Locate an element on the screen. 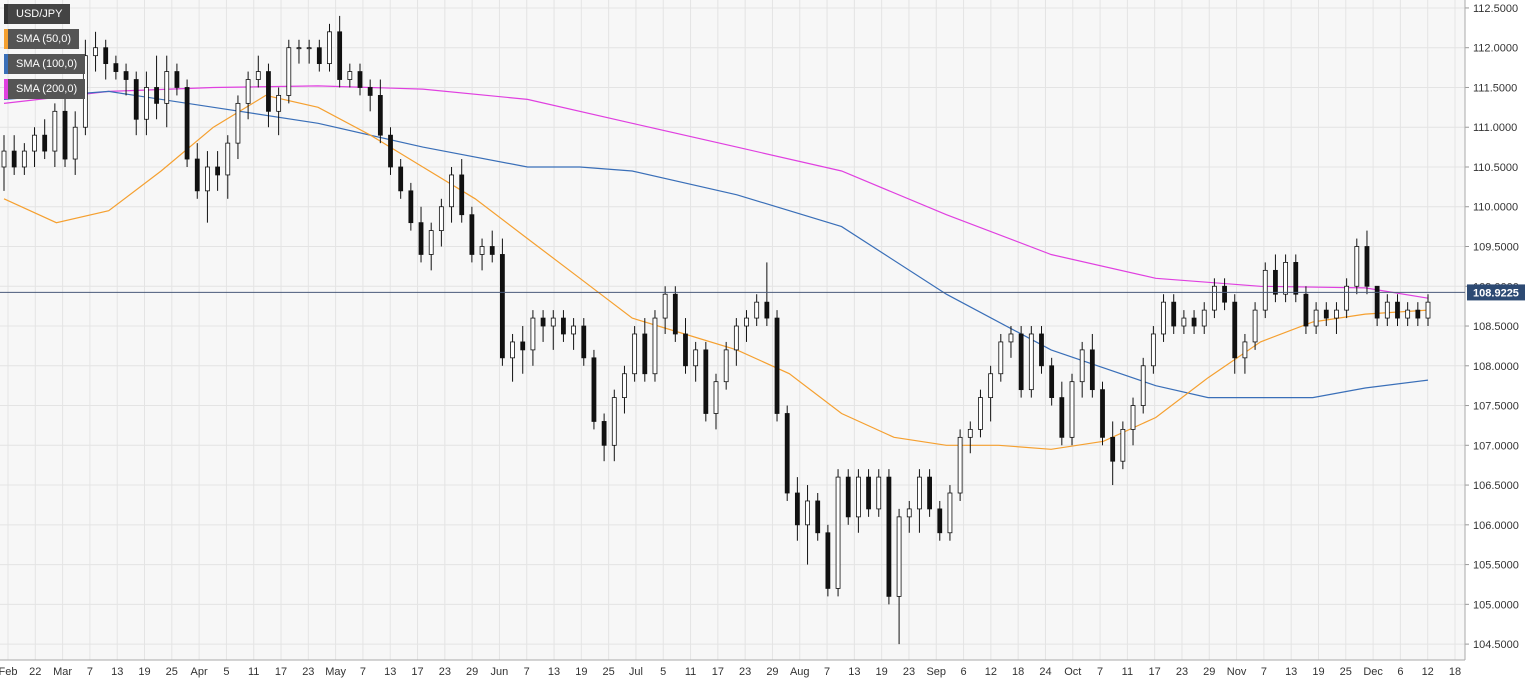 Image resolution: width=1536 pixels, height=682 pixels. y-tick-label: 108.5000 is located at coordinates (1496, 327).